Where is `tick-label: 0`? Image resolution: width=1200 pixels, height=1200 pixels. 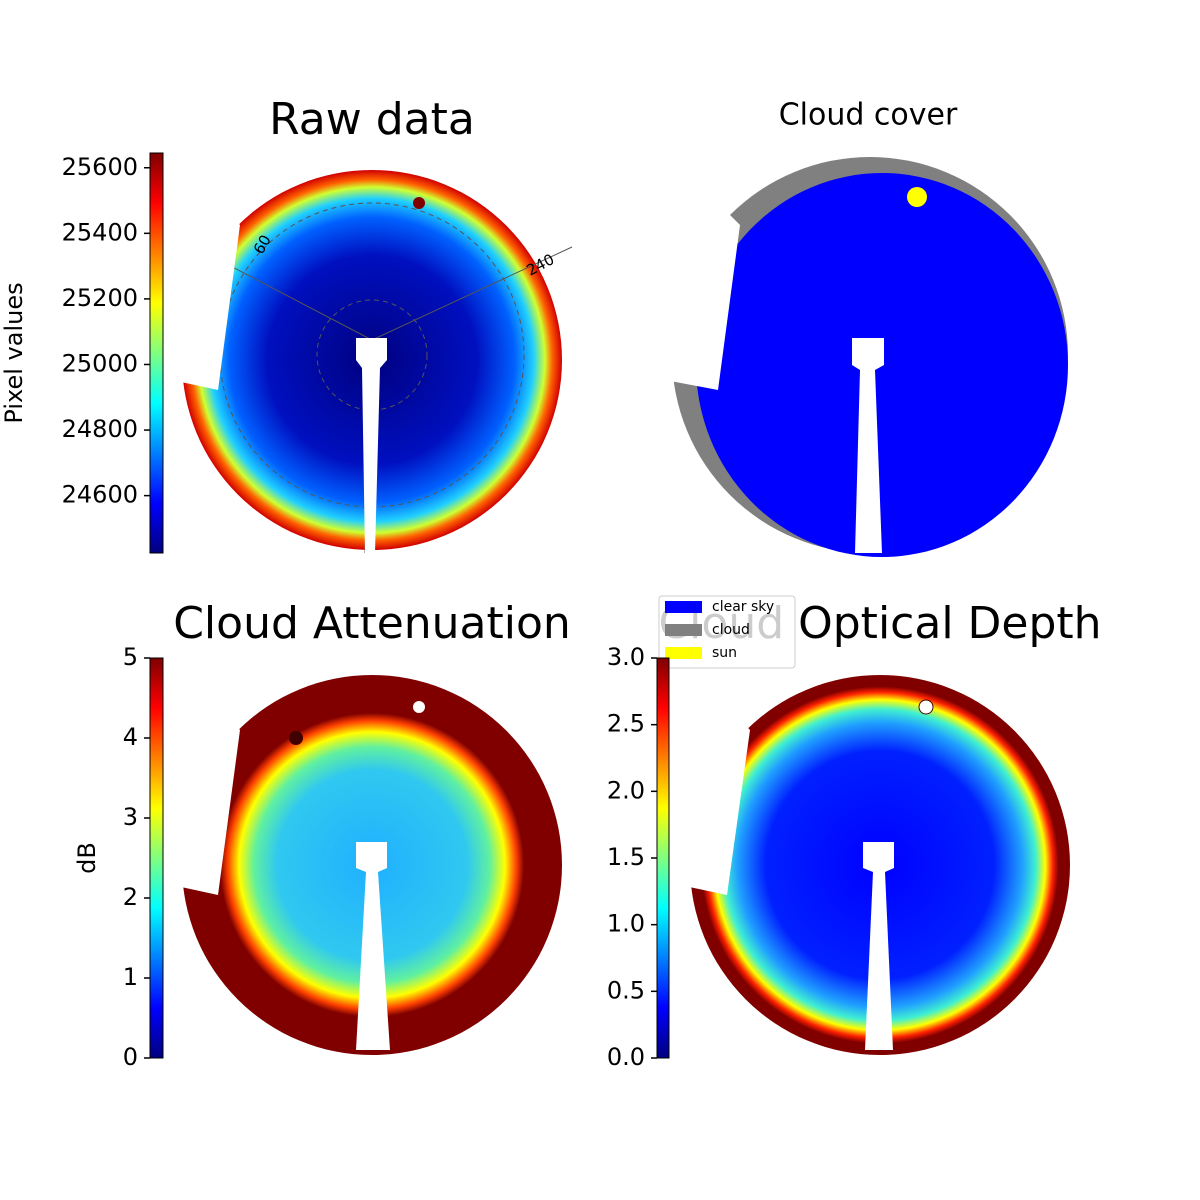
tick-label: 0 is located at coordinates (130, 1057).